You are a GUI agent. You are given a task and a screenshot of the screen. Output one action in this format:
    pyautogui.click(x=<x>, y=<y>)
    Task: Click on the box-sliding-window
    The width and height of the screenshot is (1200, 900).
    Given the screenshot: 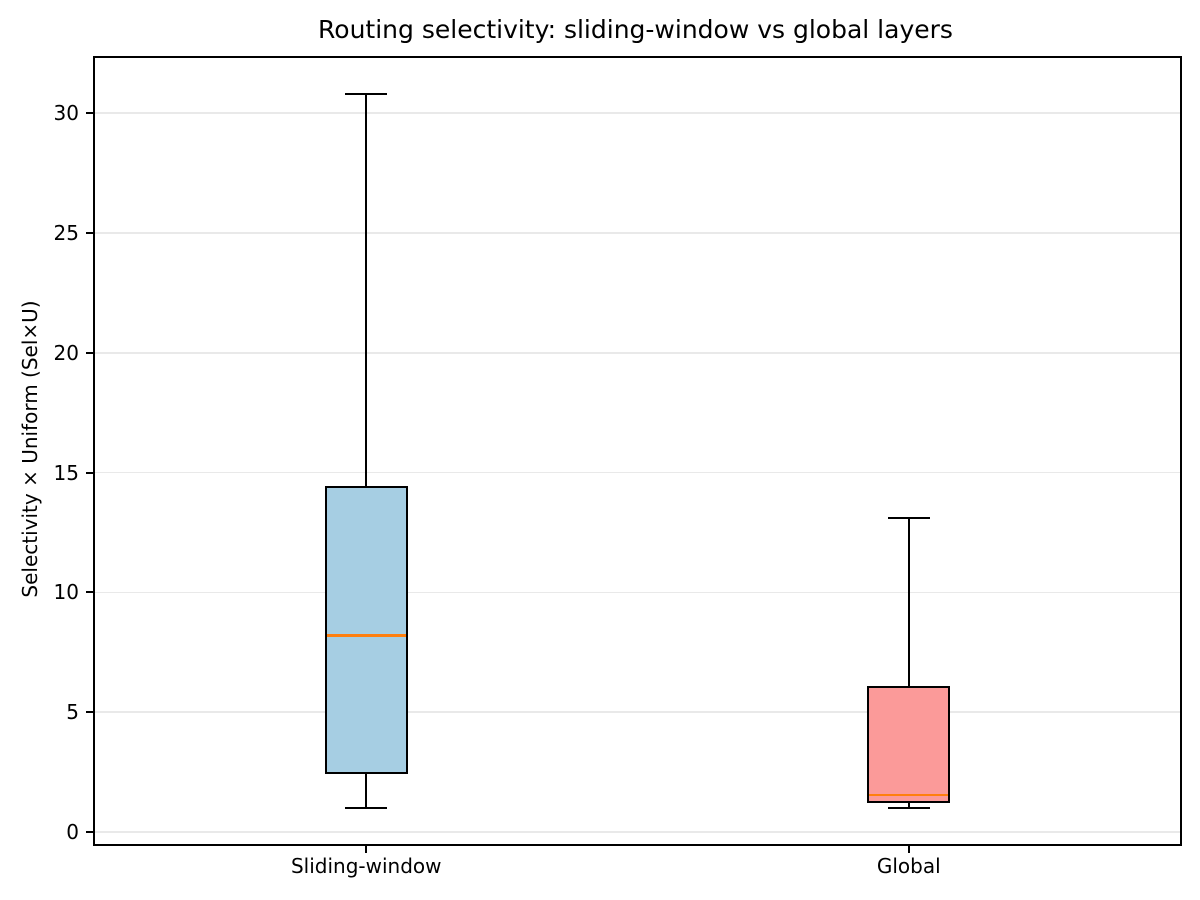 What is the action you would take?
    pyautogui.click(x=366, y=630)
    